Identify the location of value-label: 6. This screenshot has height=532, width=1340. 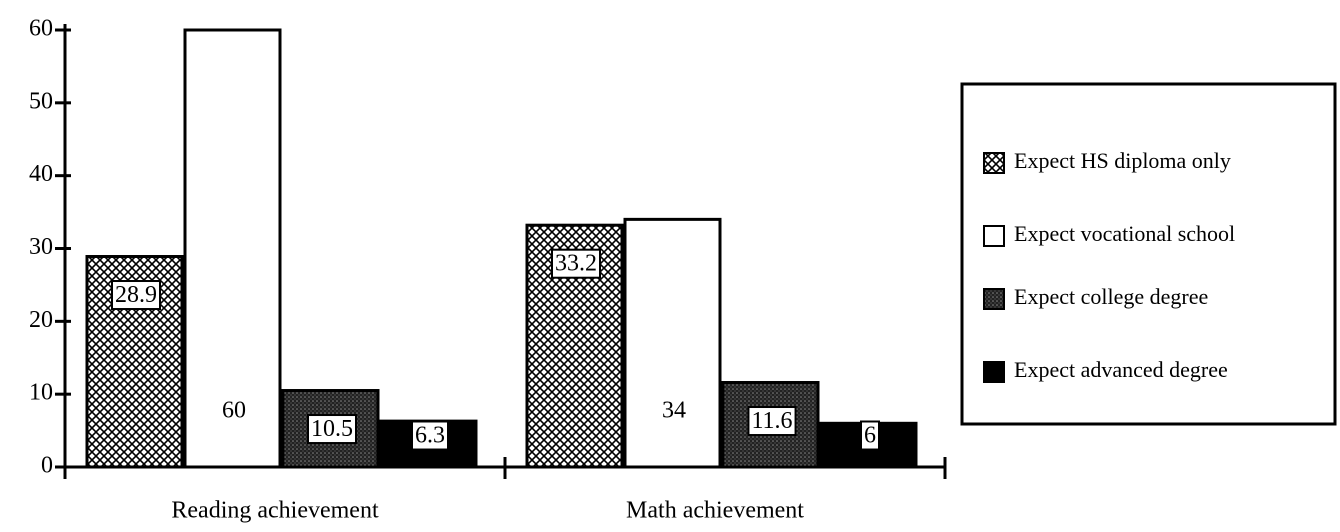
(870, 436).